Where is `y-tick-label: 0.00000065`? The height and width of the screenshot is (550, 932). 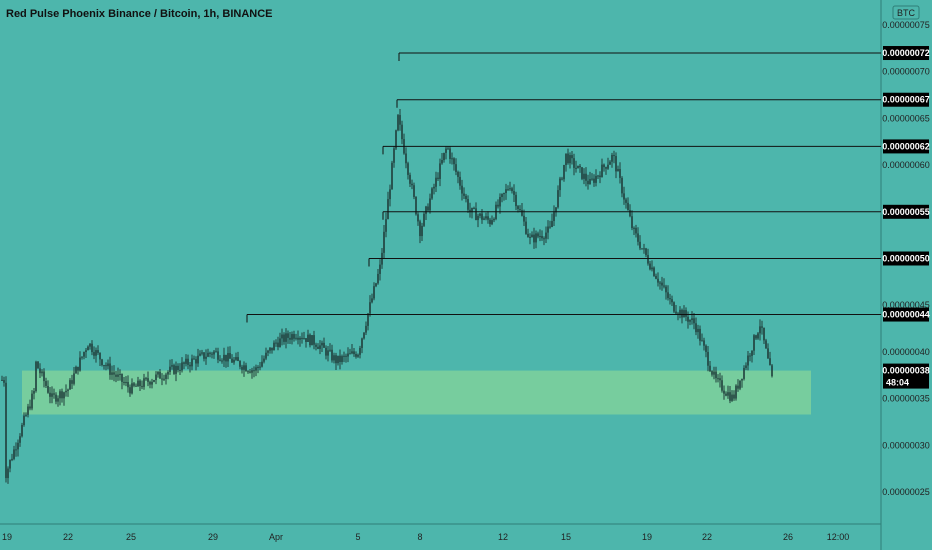
y-tick-label: 0.00000065 is located at coordinates (906, 118).